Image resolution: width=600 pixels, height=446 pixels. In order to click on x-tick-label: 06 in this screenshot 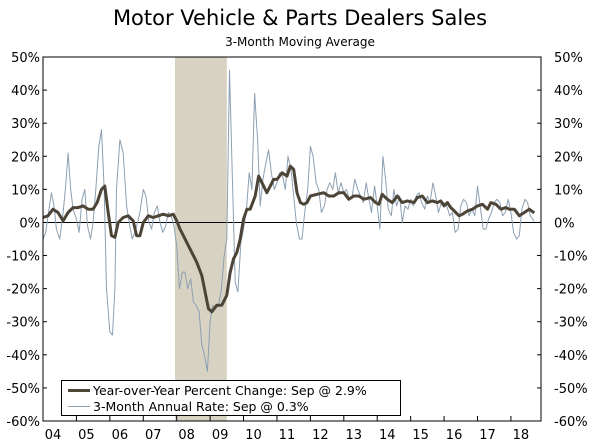, I will do `click(120, 435)`.